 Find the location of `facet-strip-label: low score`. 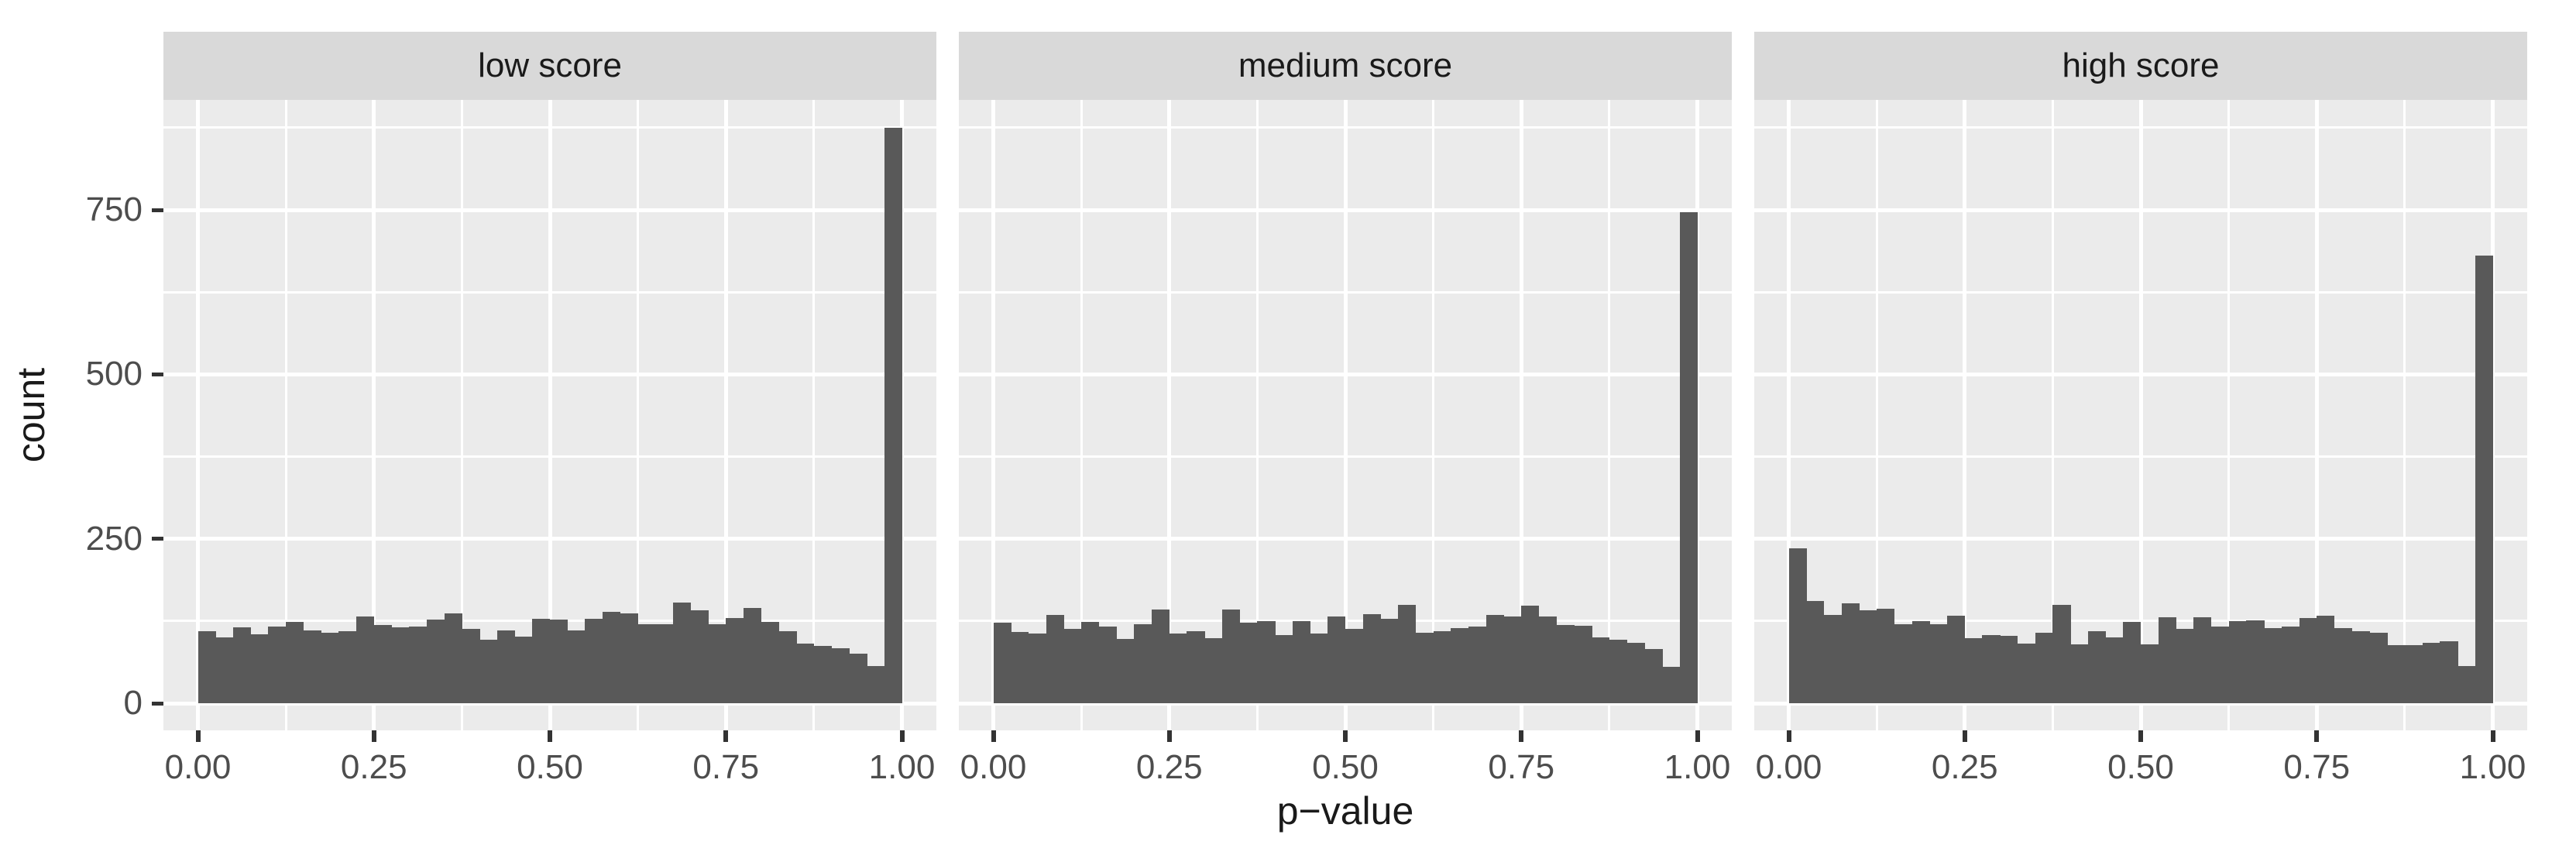

facet-strip-label: low score is located at coordinates (550, 65).